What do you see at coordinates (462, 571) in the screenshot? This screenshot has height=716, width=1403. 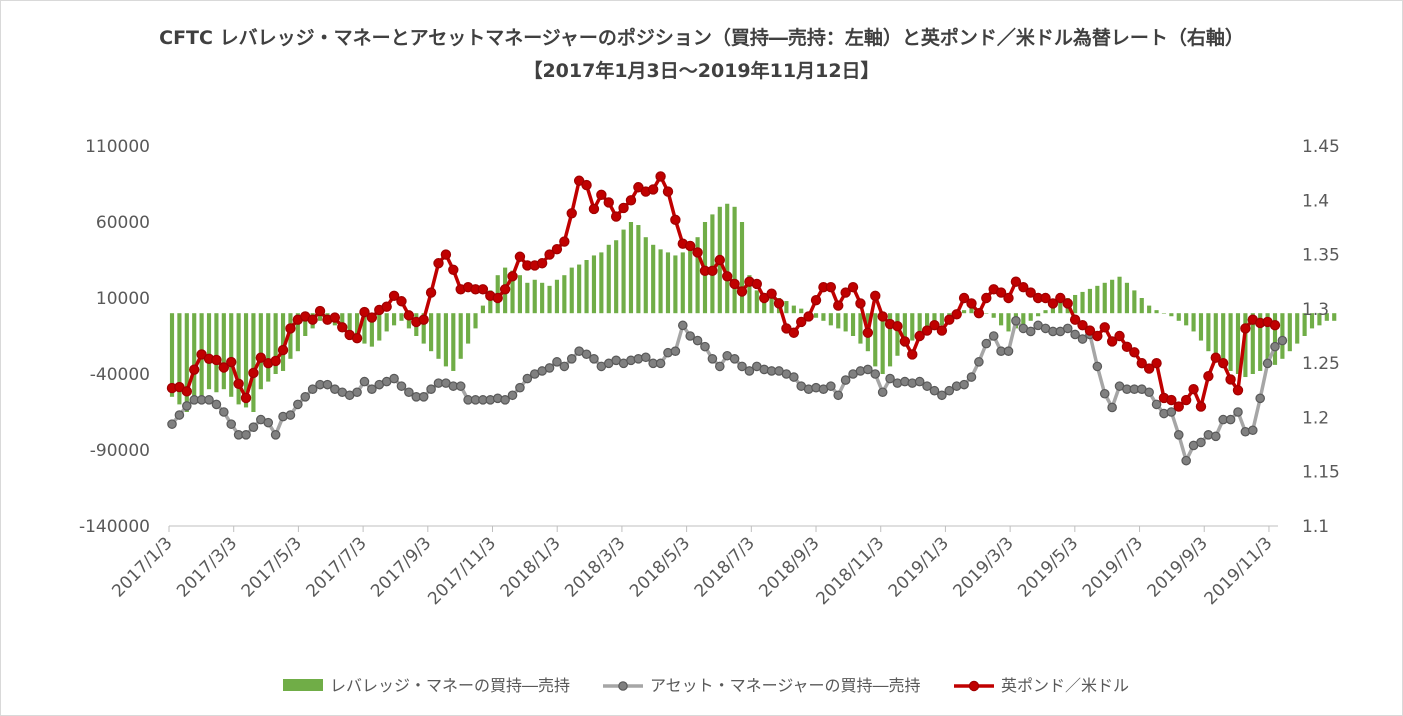 I see `x-tick-label: 2017/11/3` at bounding box center [462, 571].